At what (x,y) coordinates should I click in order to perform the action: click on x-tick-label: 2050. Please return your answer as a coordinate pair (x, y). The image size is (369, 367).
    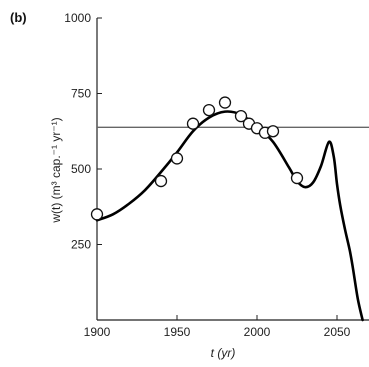
    Looking at the image, I should click on (337, 332).